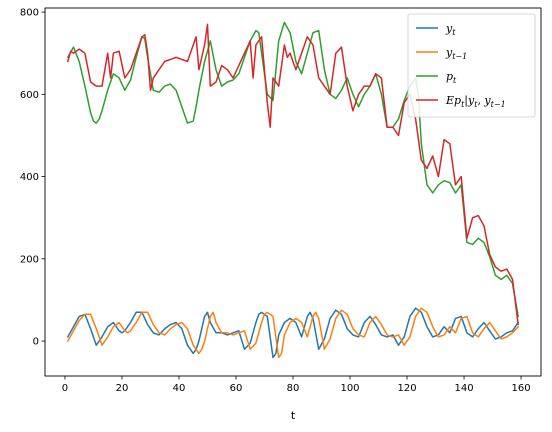 Image resolution: width=552 pixels, height=432 pixels. Describe the element at coordinates (36, 342) in the screenshot. I see `y-tick-label: 0` at that location.